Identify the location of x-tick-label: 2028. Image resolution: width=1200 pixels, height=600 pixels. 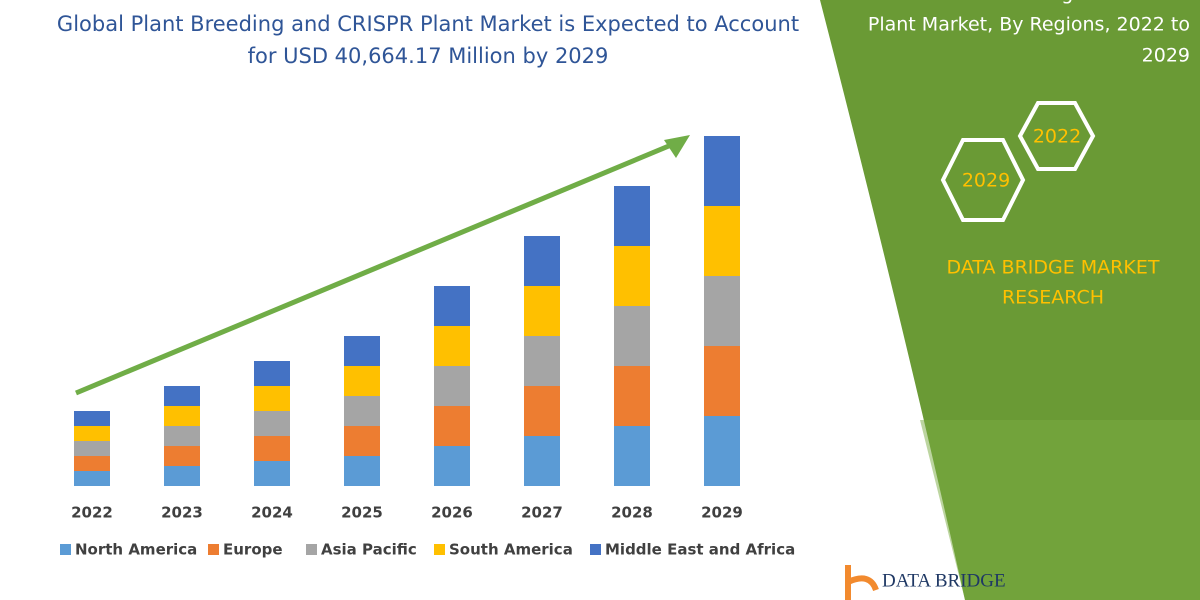
(632, 513).